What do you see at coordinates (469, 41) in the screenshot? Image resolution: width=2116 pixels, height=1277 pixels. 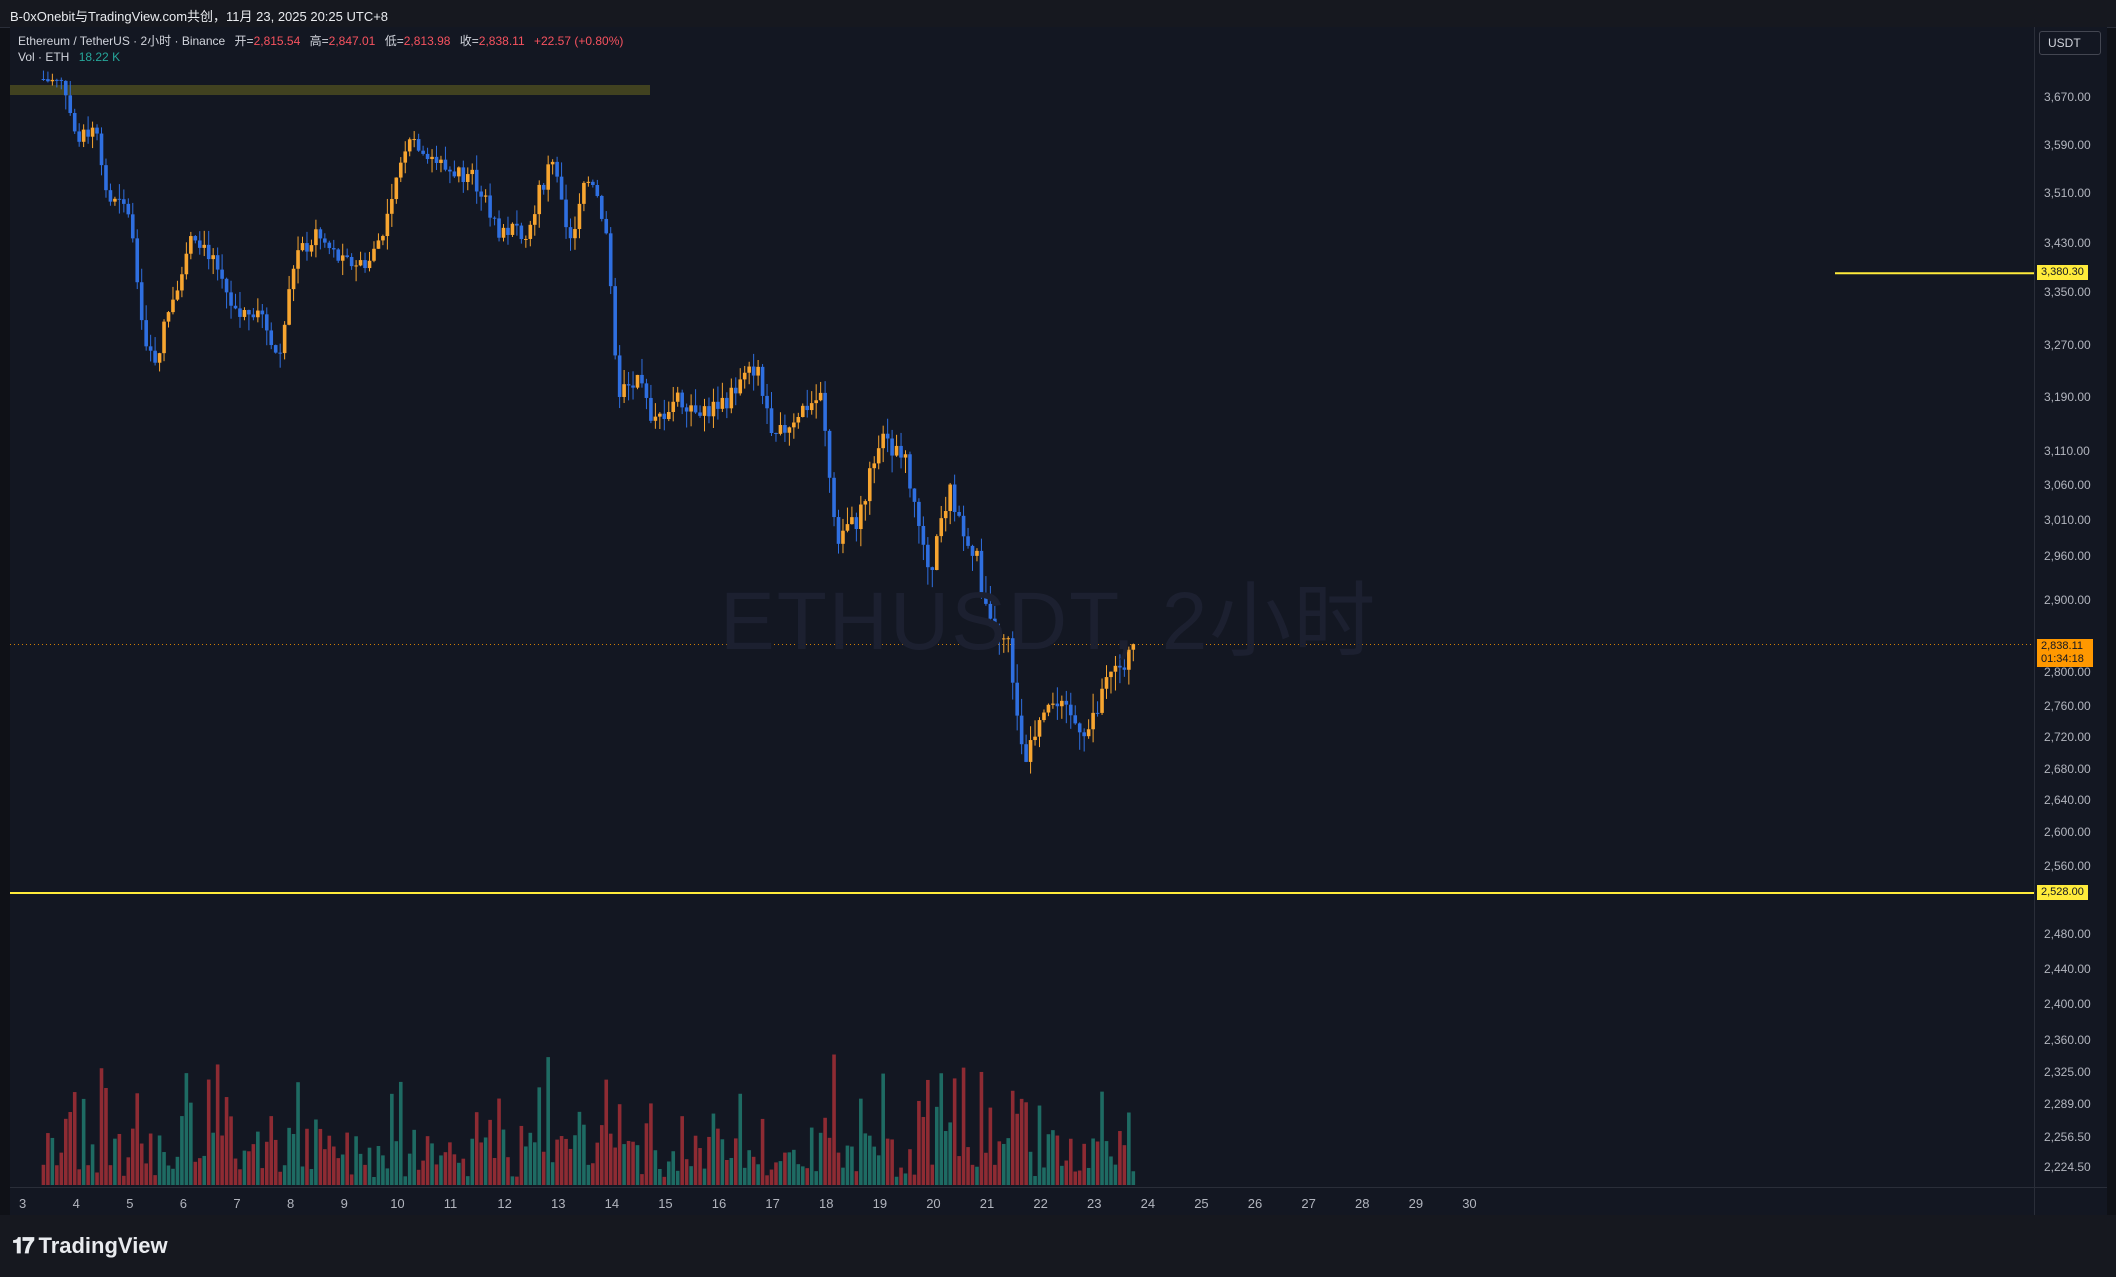 I see `legend-close-label: 收=` at bounding box center [469, 41].